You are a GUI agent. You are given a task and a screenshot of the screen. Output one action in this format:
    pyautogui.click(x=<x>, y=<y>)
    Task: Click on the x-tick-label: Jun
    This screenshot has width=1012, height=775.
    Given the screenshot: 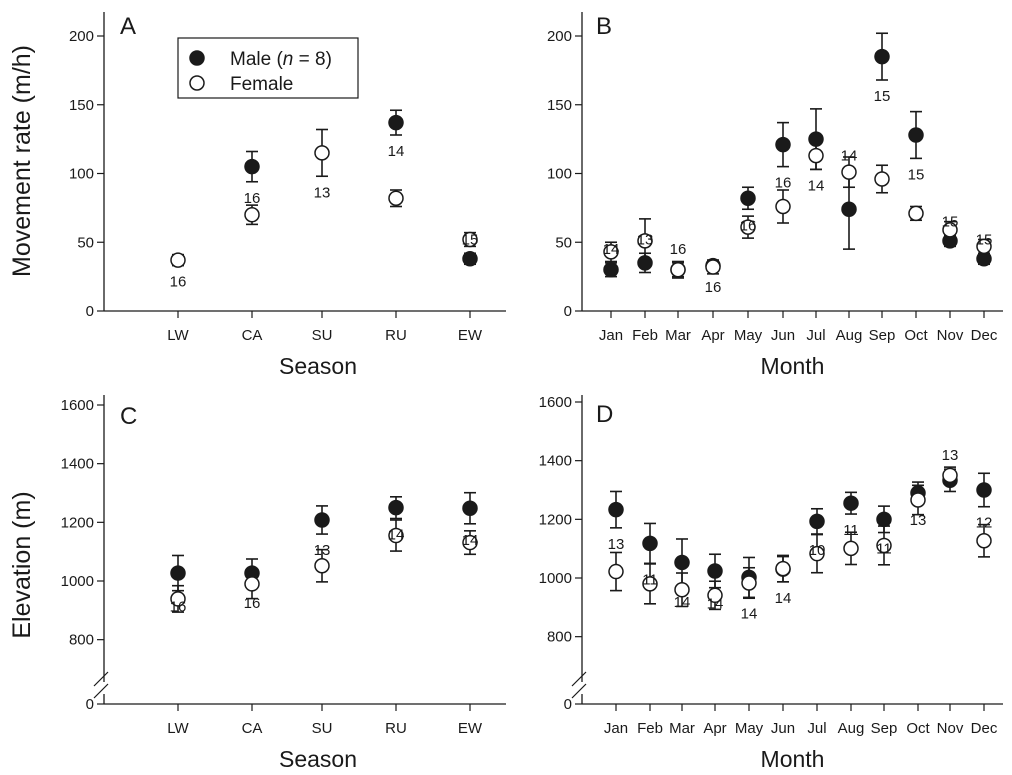 What is the action you would take?
    pyautogui.click(x=783, y=728)
    